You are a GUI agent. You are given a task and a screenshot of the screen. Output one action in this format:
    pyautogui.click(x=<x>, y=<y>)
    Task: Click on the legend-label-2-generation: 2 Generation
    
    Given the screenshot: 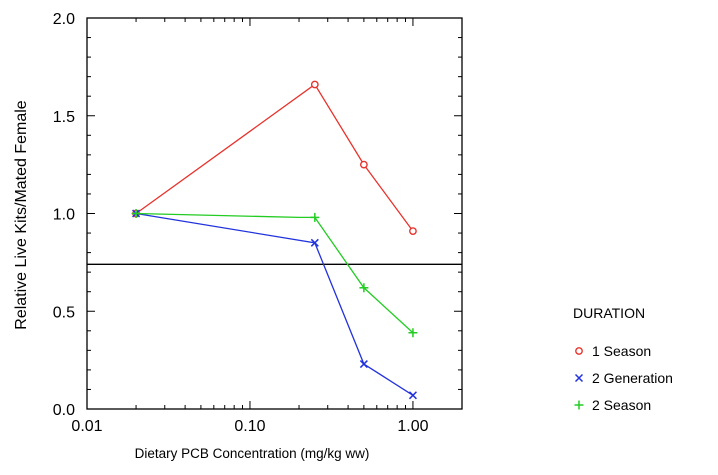 What is the action you would take?
    pyautogui.click(x=632, y=378)
    